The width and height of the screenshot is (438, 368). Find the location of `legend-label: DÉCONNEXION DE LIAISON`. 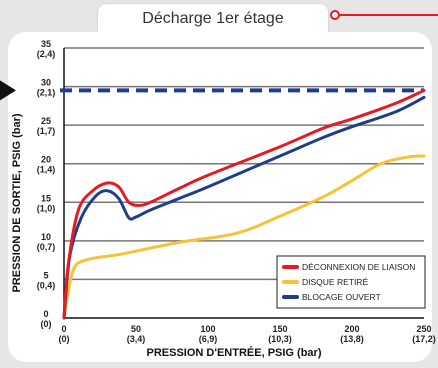

legend-label: DÉCONNEXION DE LIAISON is located at coordinates (358, 267).